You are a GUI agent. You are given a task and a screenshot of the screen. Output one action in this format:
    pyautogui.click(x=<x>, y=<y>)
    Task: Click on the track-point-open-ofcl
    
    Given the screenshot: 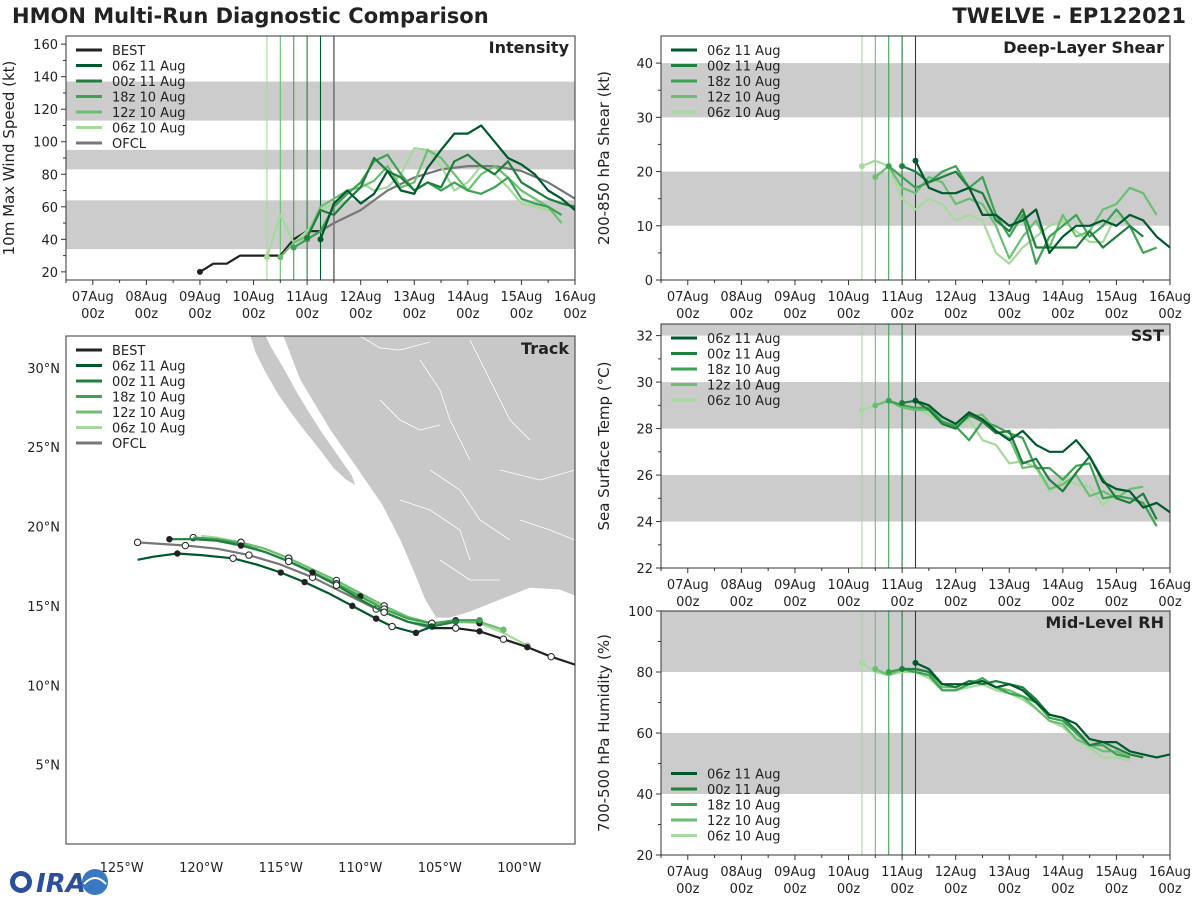 What is the action you would take?
    pyautogui.click(x=137, y=542)
    